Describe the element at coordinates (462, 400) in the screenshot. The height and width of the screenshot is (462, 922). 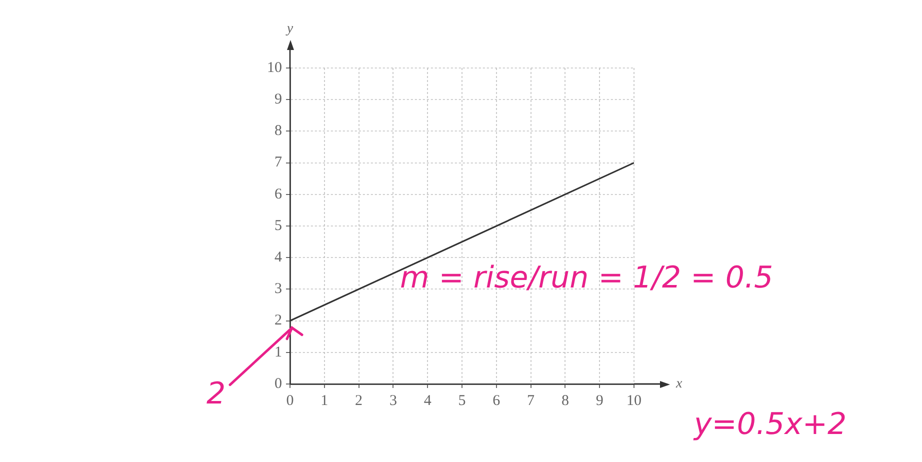
I see `x-tick-label: 5` at that location.